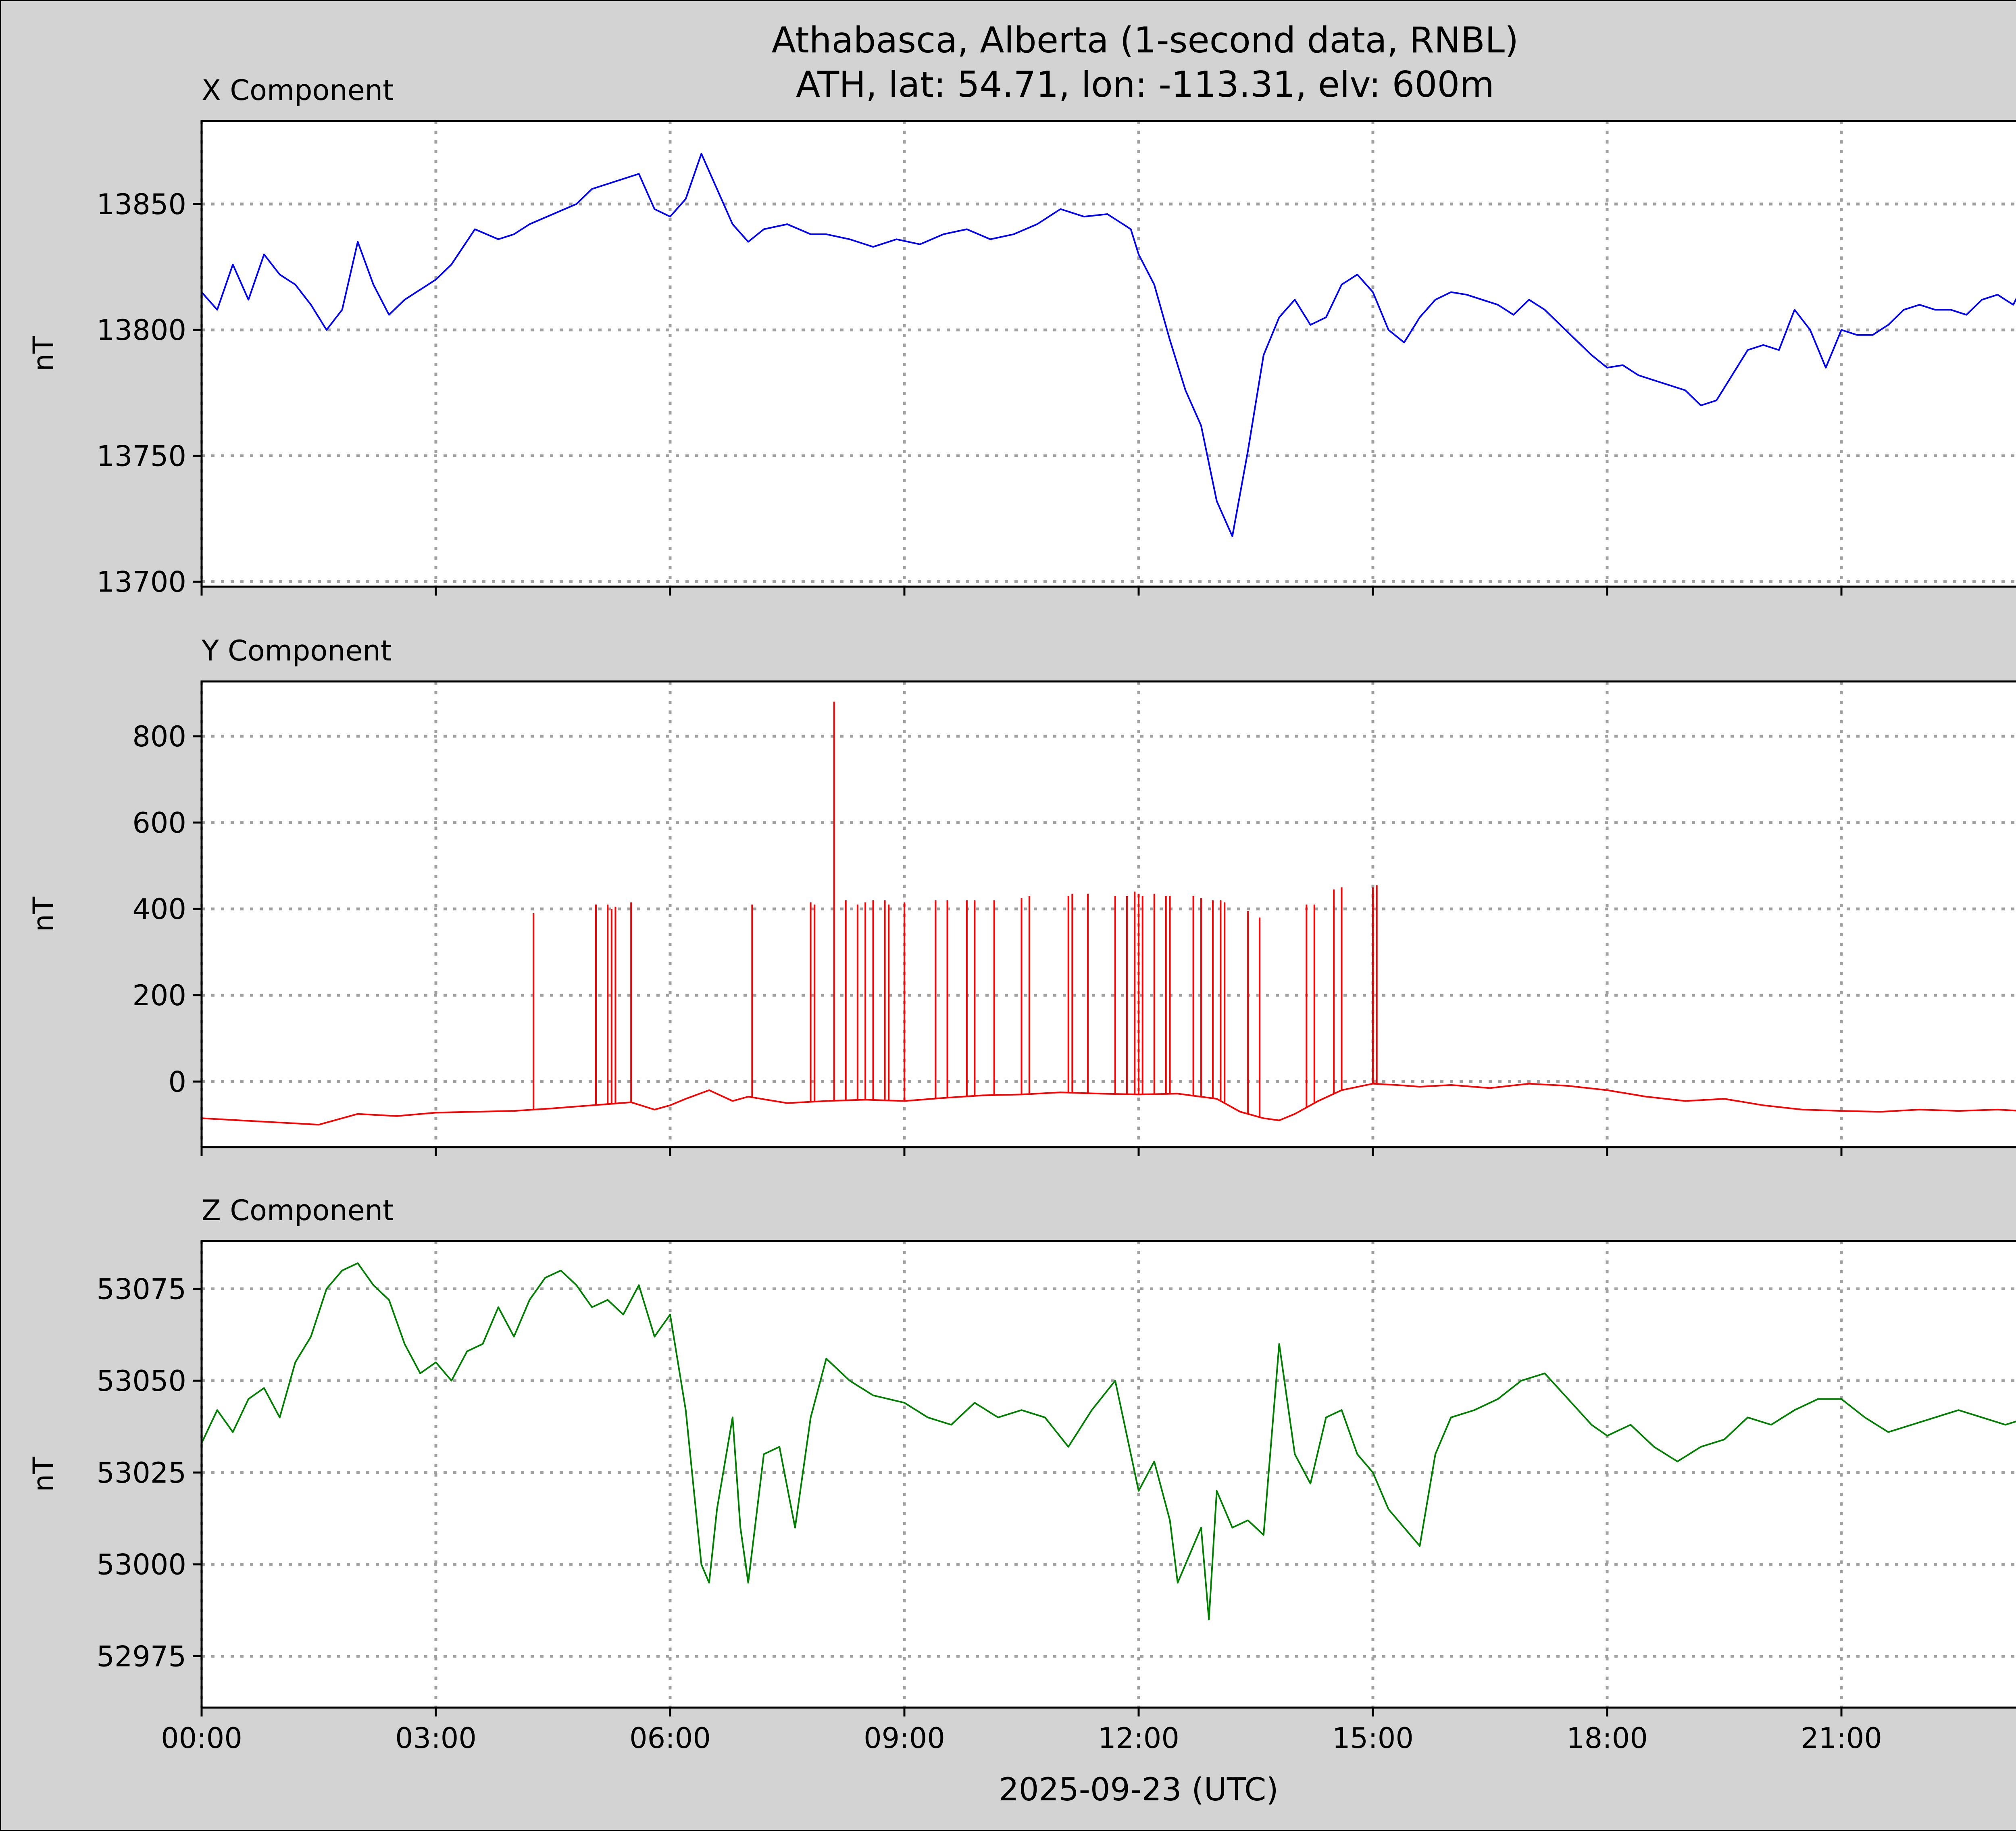  I want to click on z-y-tick-label: 52975, so click(141, 1656).